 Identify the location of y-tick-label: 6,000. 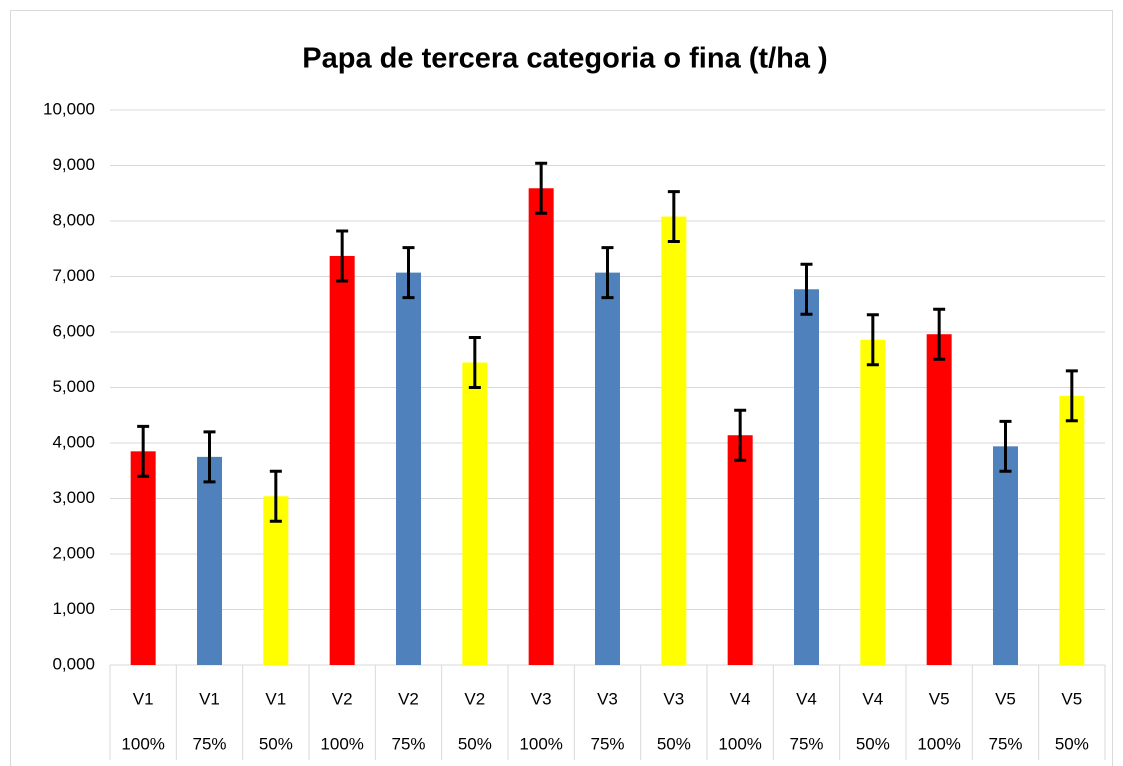
(73, 330).